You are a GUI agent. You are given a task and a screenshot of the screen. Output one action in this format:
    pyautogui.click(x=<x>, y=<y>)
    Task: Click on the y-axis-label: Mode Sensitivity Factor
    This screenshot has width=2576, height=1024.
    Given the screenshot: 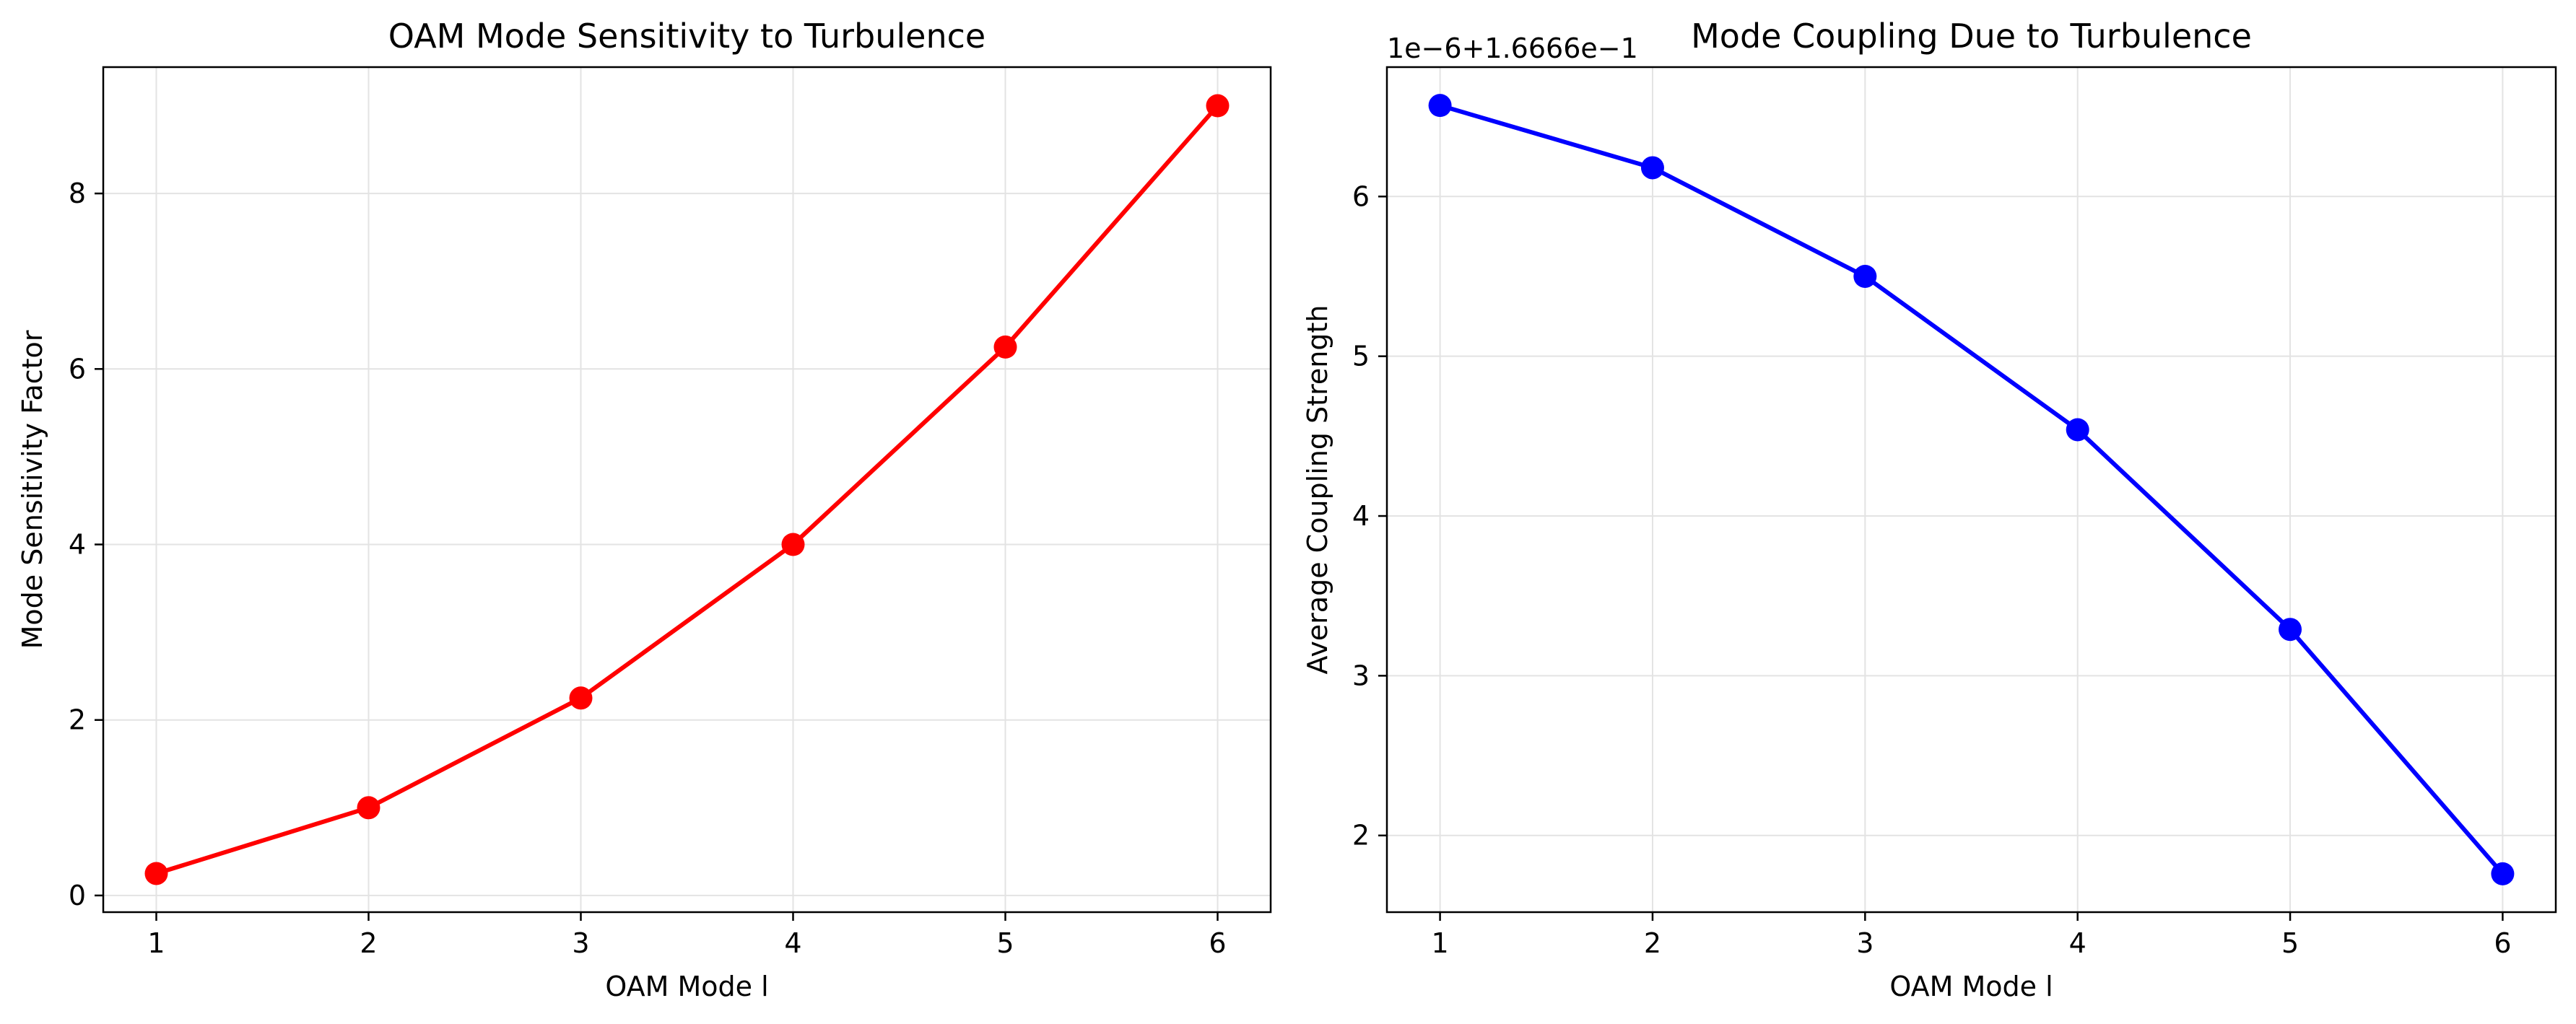 What is the action you would take?
    pyautogui.click(x=32, y=489)
    